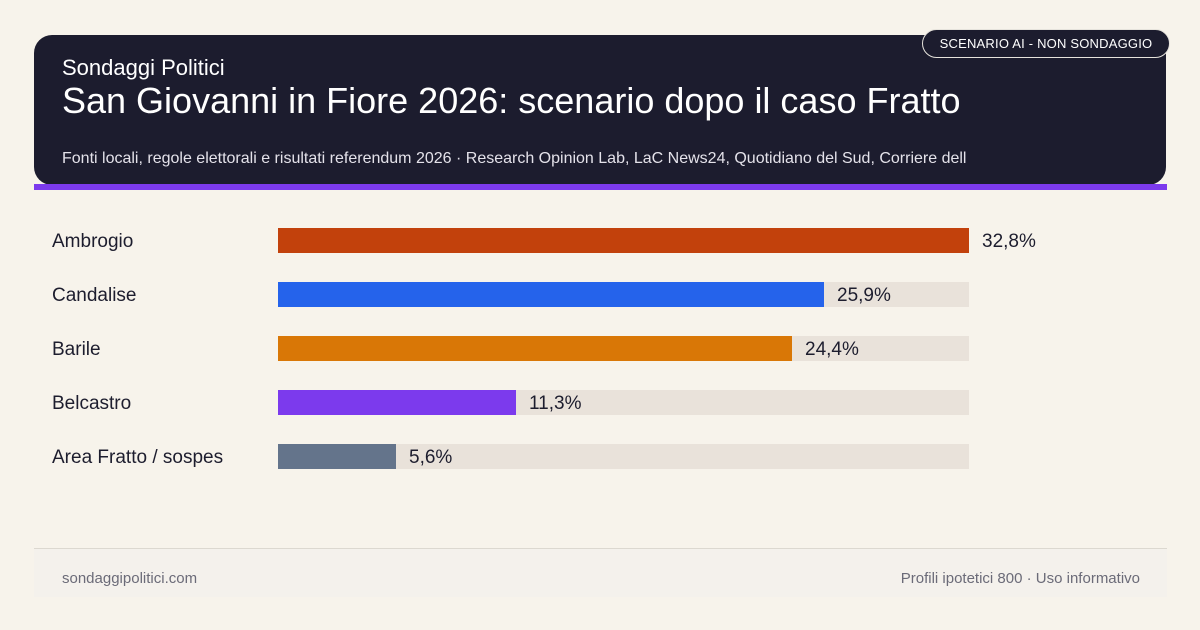 The width and height of the screenshot is (1200, 630). I want to click on value-label: 25,9%, so click(864, 295).